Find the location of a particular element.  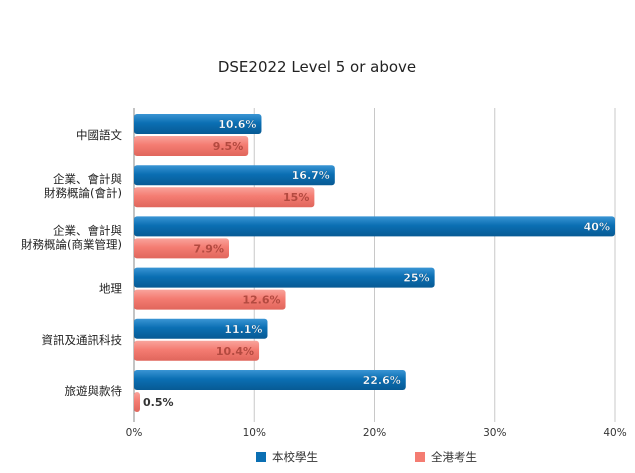

data-label: 12.6% is located at coordinates (261, 300).